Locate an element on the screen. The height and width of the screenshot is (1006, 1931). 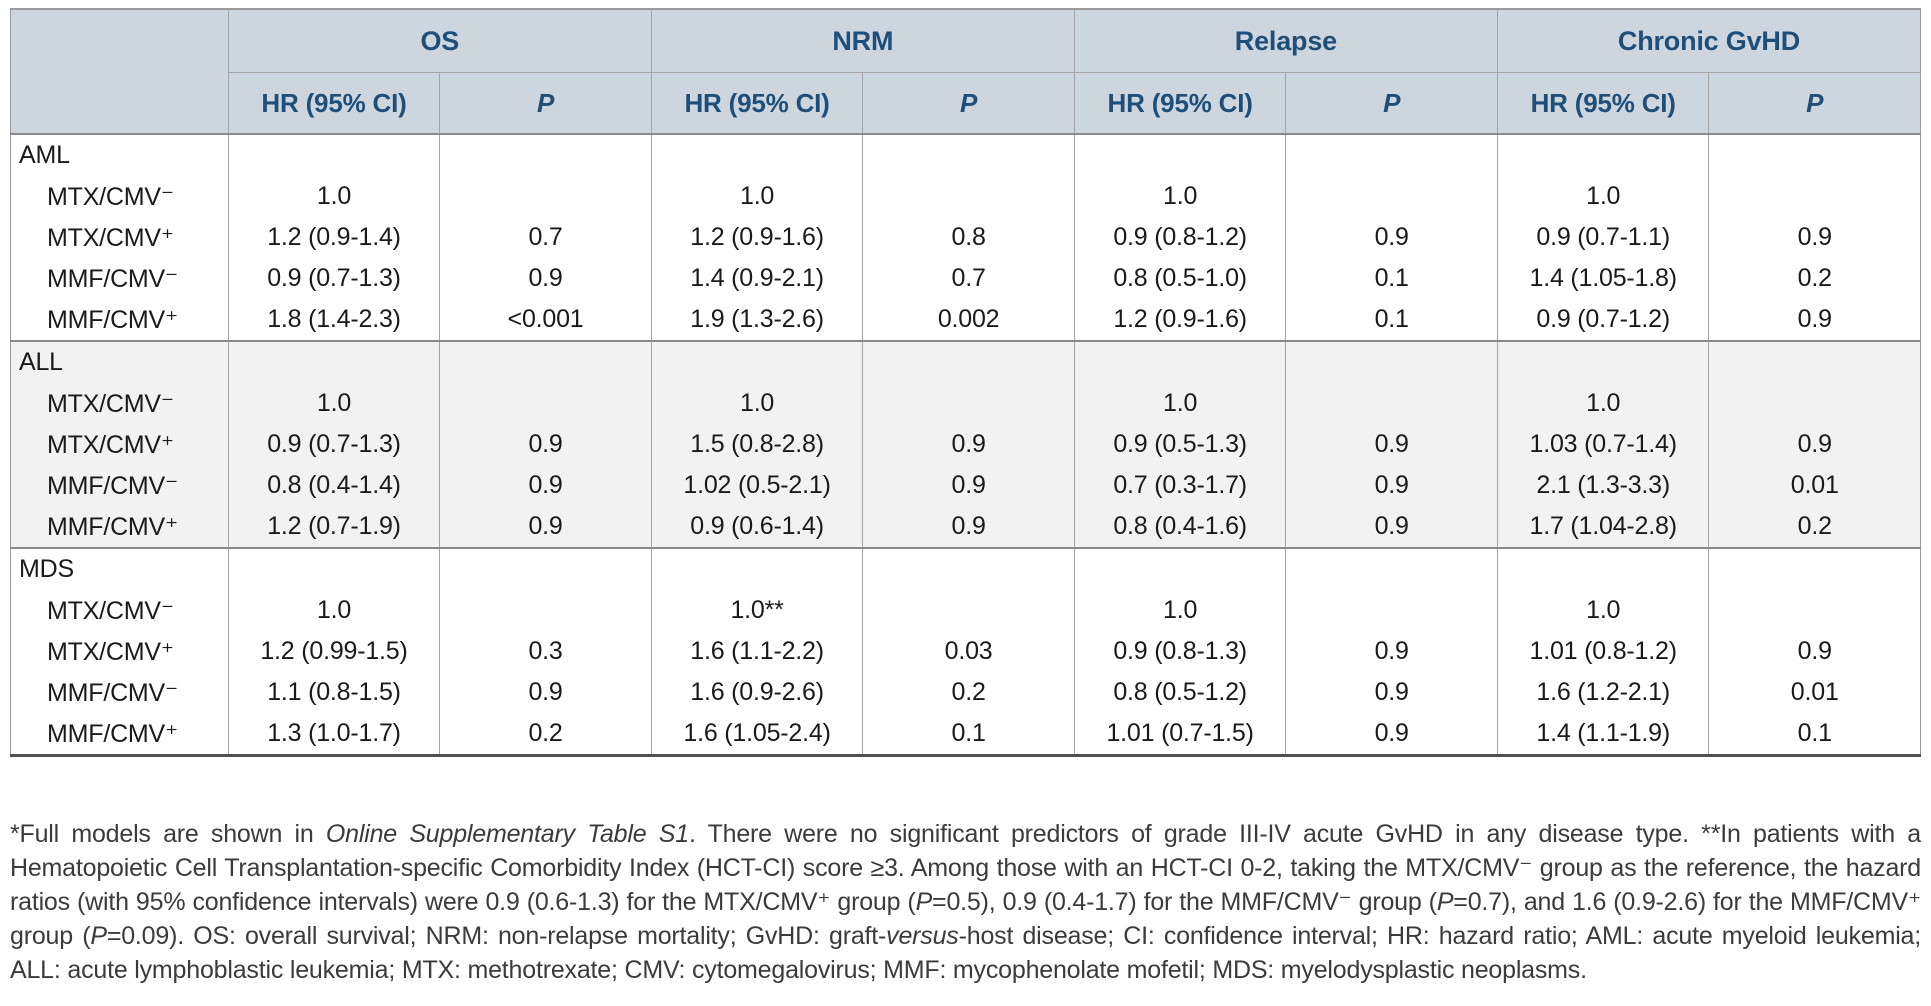
hr-cell: 0.9 (0.6-1.4) is located at coordinates (756, 527).